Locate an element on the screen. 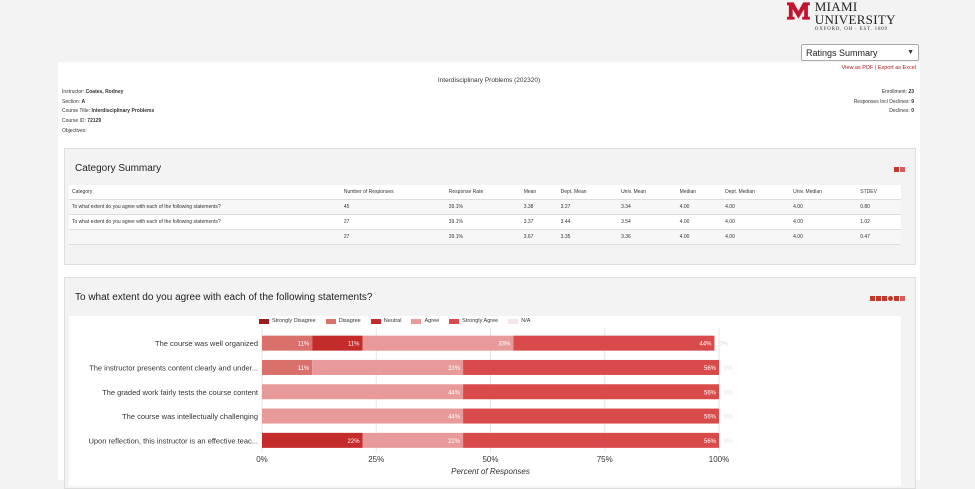 Image resolution: width=975 pixels, height=489 pixels. legend-label: Strongly Agree is located at coordinates (480, 321).